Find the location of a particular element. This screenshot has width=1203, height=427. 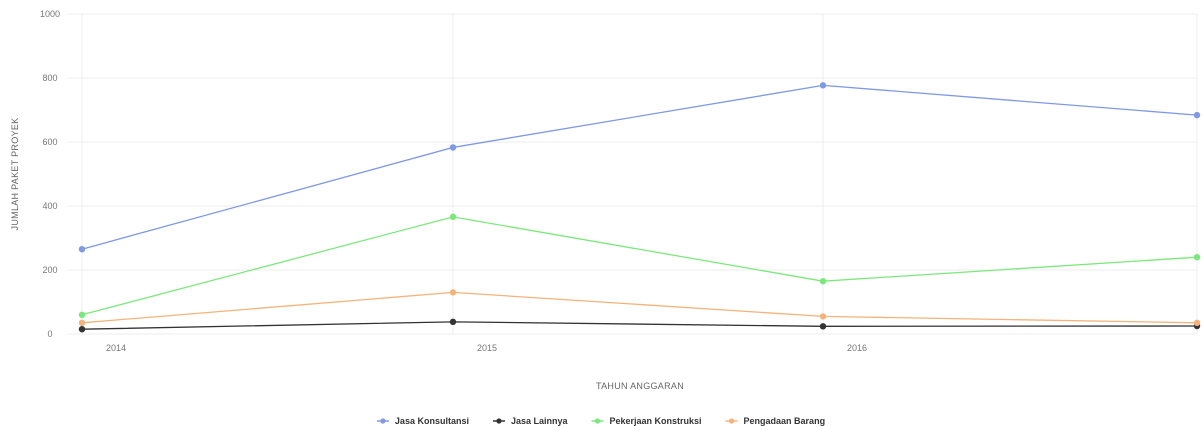

series-pengadaan-barang is located at coordinates (639, 307).